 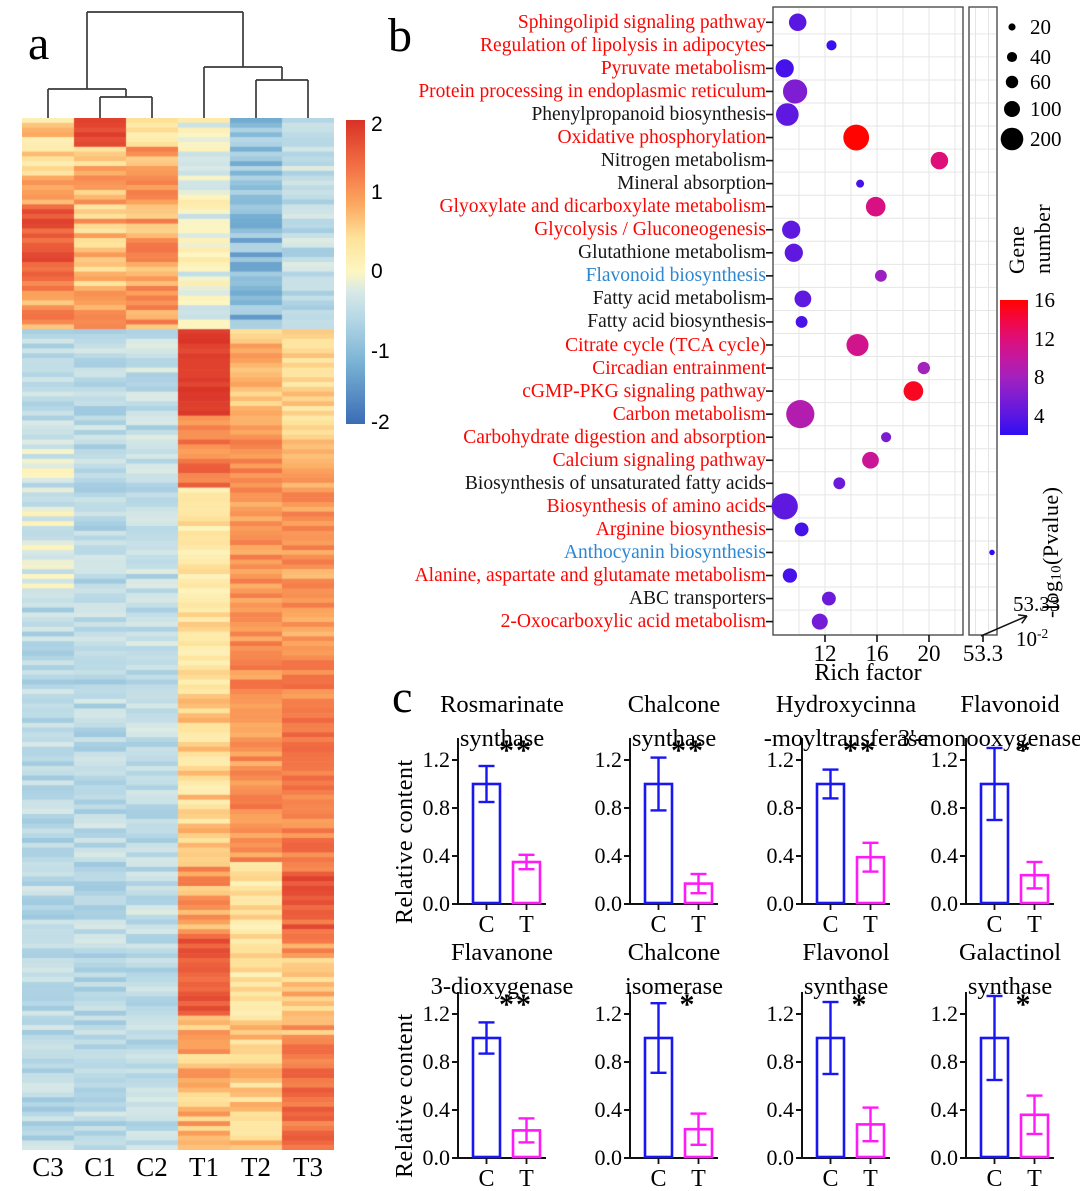 What do you see at coordinates (661, 138) in the screenshot?
I see `pathway-label: Oxidative phosphorylation` at bounding box center [661, 138].